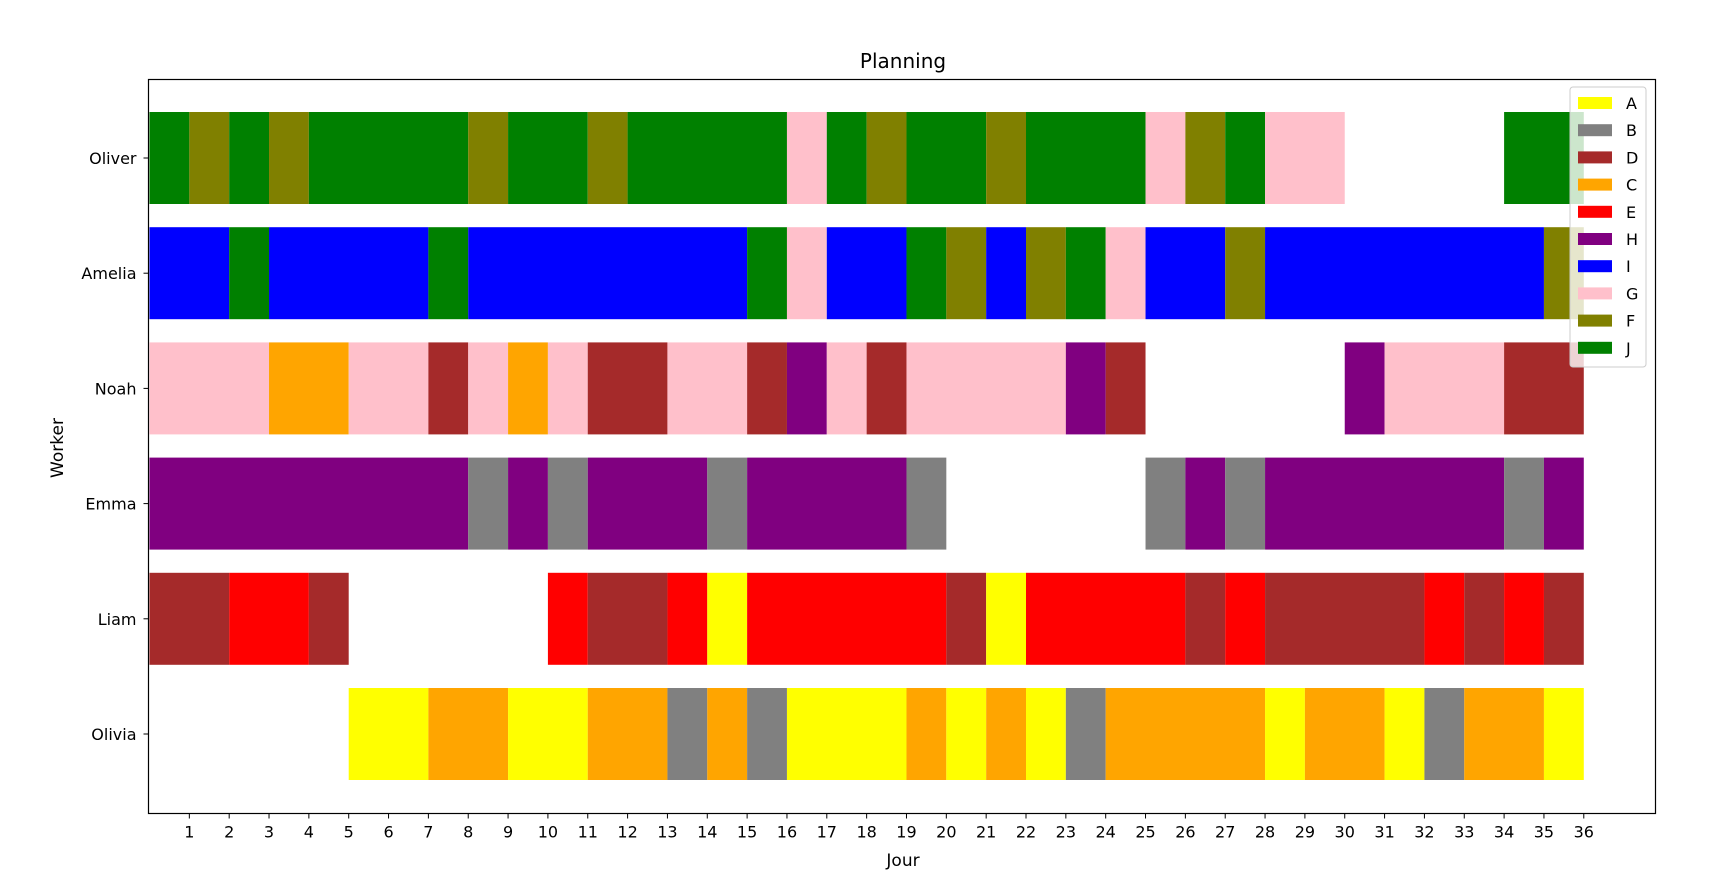  Describe the element at coordinates (1106, 832) in the screenshot. I see `x-tick-label: 24` at that location.